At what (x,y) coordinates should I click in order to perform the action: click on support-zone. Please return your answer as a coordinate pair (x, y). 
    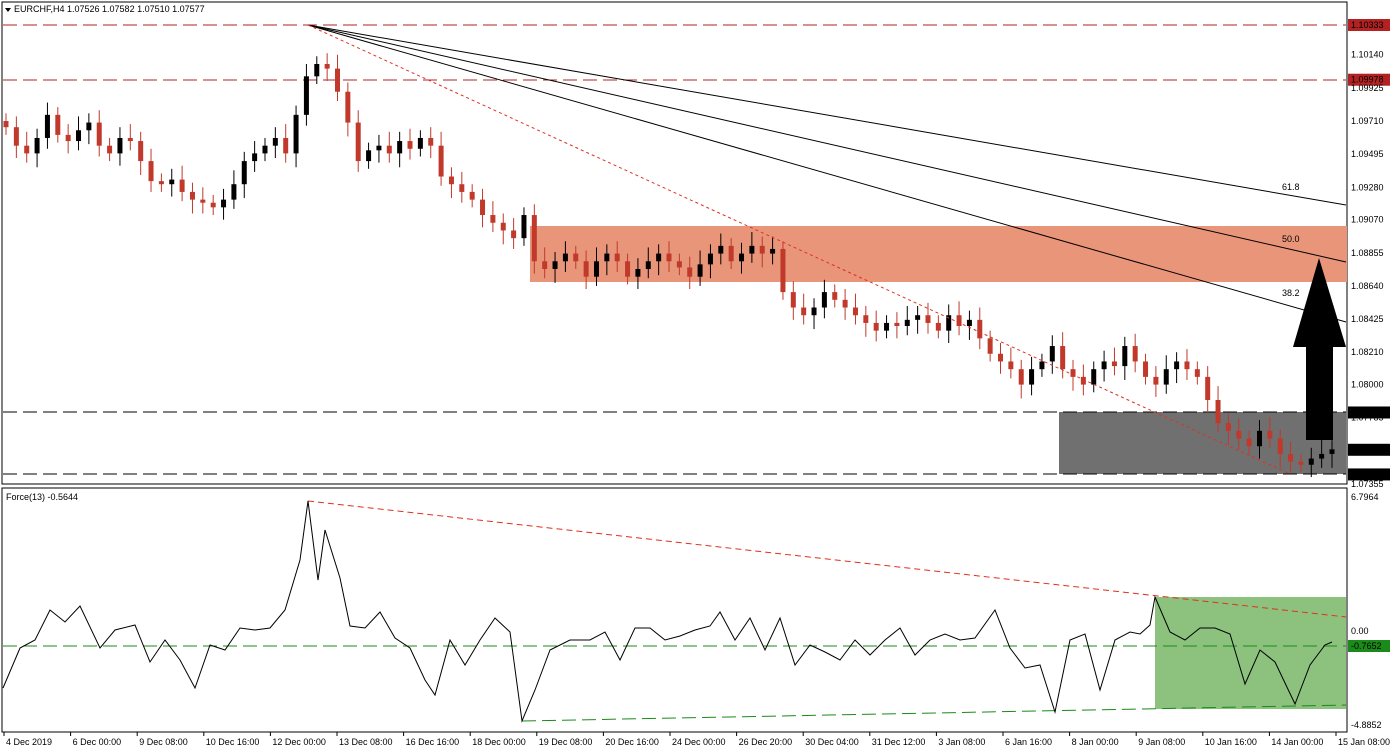
    Looking at the image, I should click on (1202, 443).